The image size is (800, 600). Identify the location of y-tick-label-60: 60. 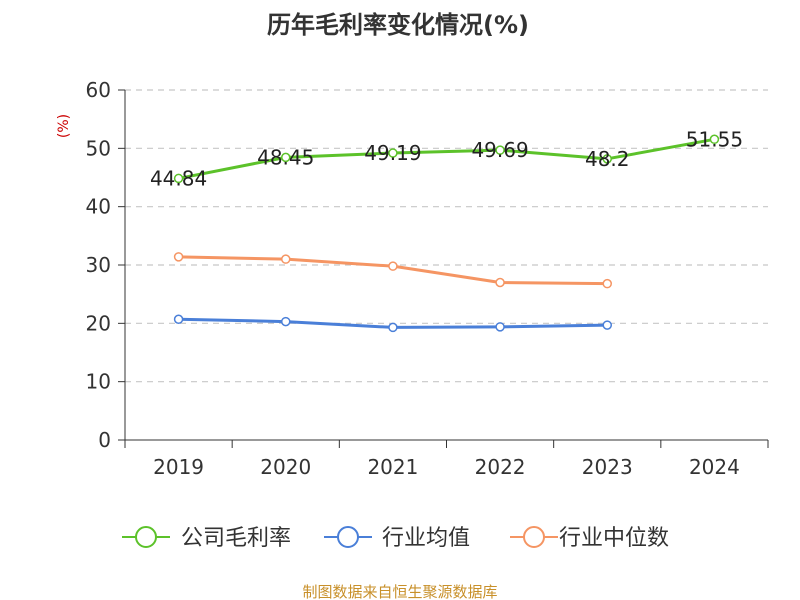
(98, 90).